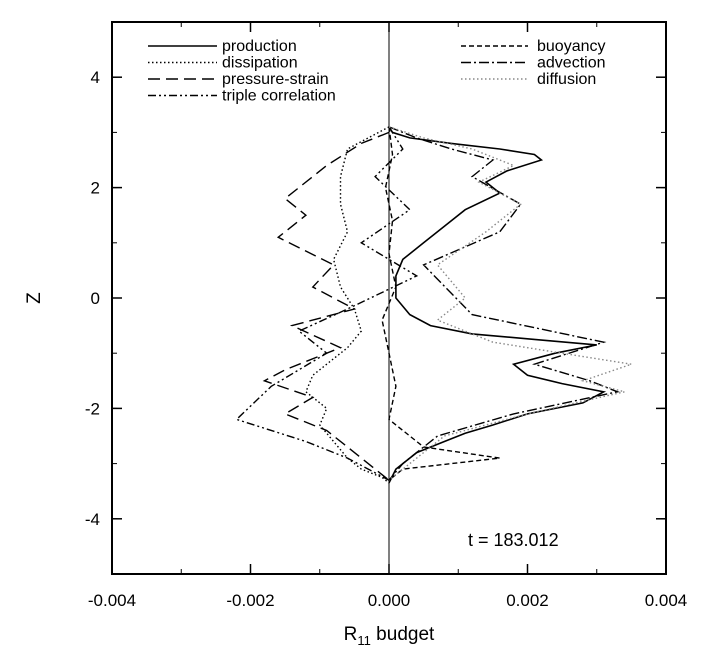 The width and height of the screenshot is (722, 649). Describe the element at coordinates (364, 640) in the screenshot. I see `x-axis-label-subscript: 11` at that location.